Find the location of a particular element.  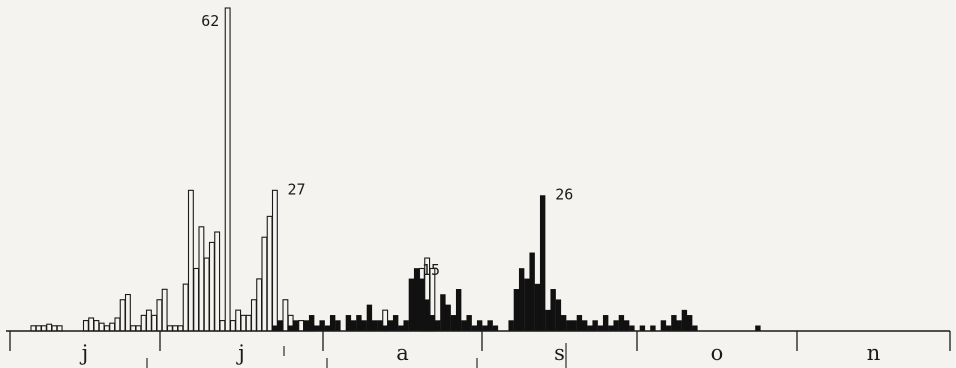

month-label: j is located at coordinates (84, 353).